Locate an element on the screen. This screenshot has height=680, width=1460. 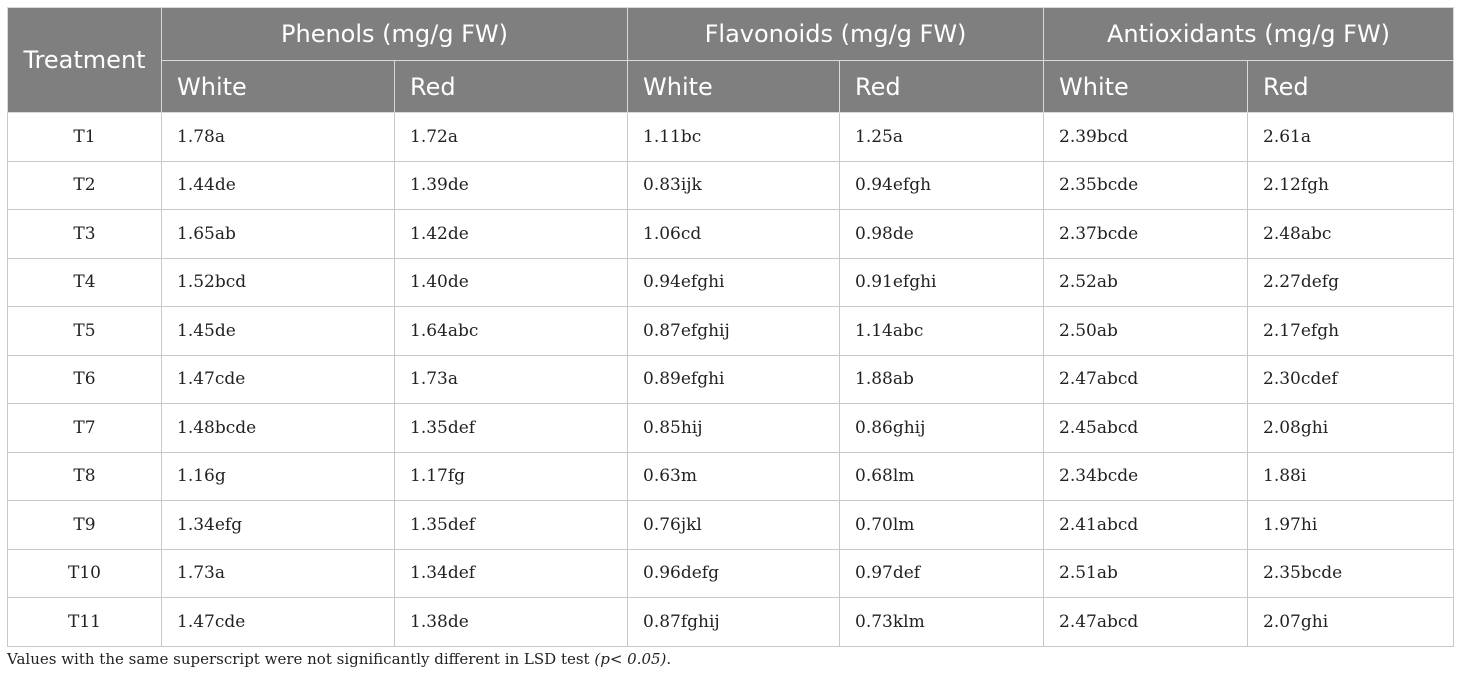
phenols-white-cell: 1.73a is located at coordinates (278, 573).